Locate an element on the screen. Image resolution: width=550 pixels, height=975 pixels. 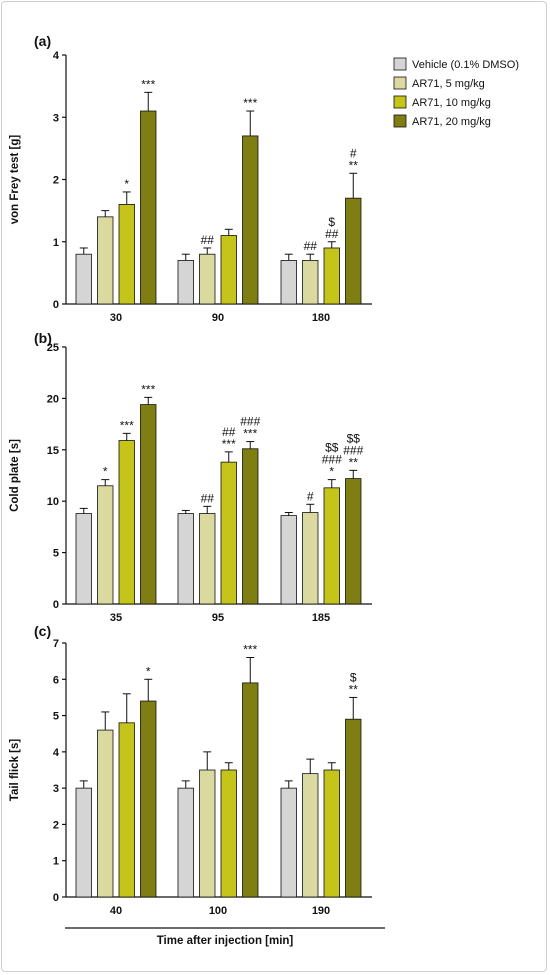
y-axis-title: Tail flick [s] is located at coordinates (15, 770).